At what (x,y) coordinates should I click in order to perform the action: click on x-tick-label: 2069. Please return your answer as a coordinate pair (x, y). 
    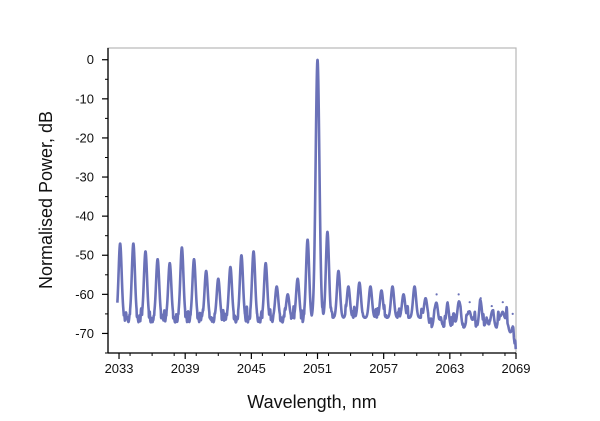
    Looking at the image, I should click on (516, 368).